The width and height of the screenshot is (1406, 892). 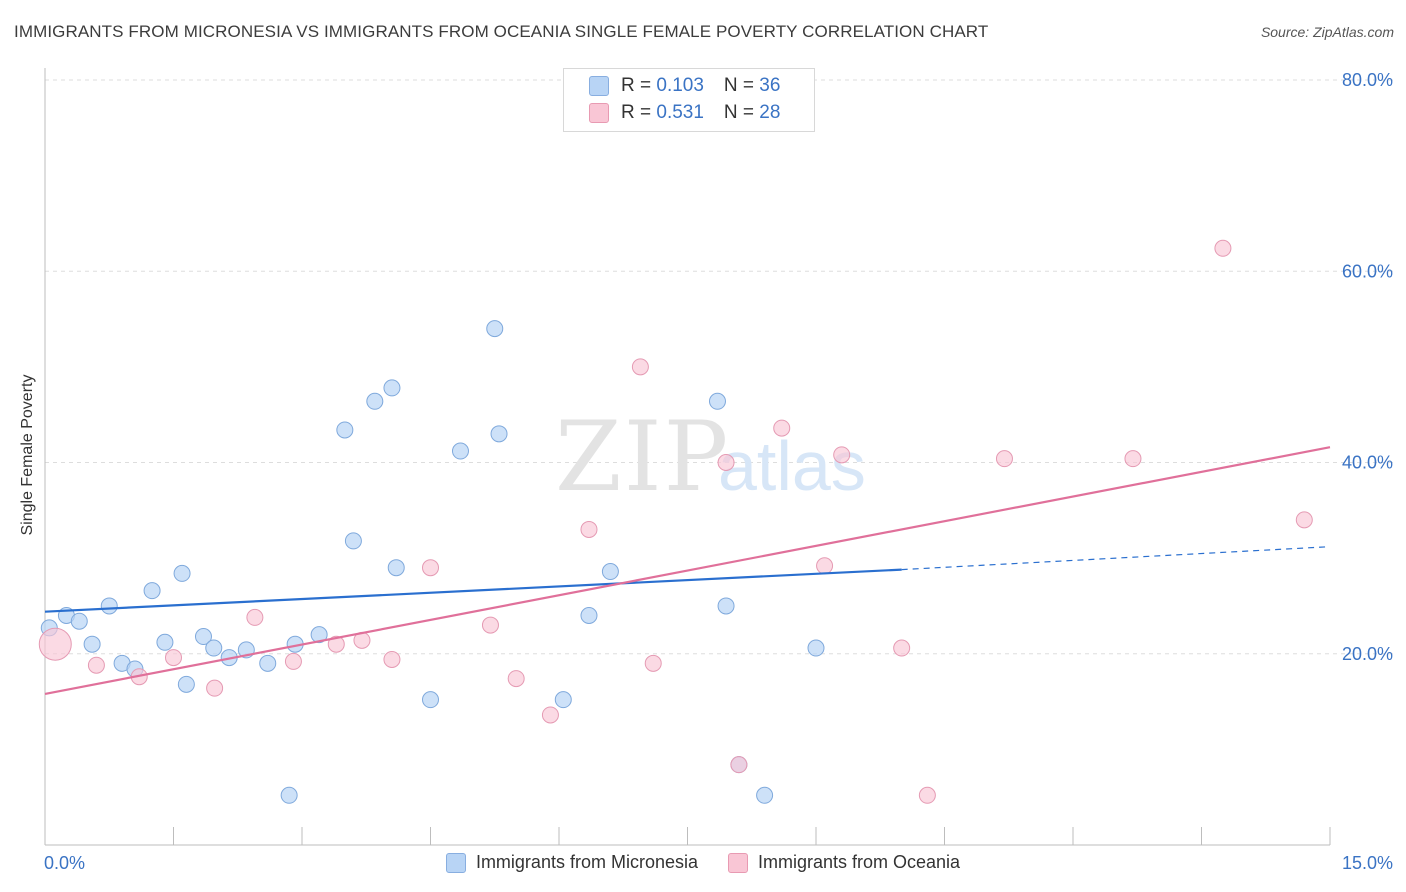 I want to click on legend-label-micronesia: Immigrants from Micronesia, so click(x=586, y=862).